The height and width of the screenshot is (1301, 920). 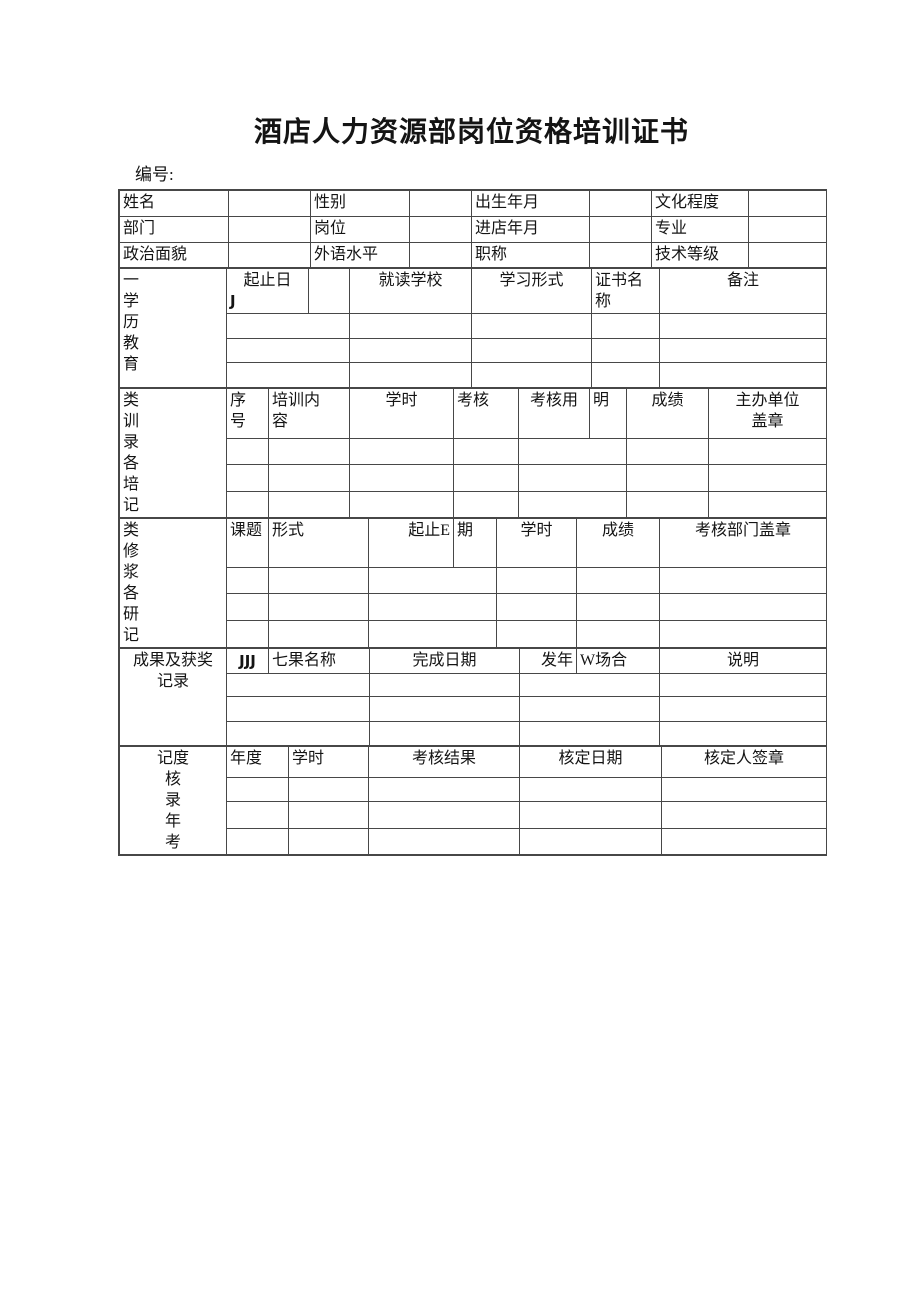 What do you see at coordinates (257, 762) in the screenshot?
I see `header-year: 年度` at bounding box center [257, 762].